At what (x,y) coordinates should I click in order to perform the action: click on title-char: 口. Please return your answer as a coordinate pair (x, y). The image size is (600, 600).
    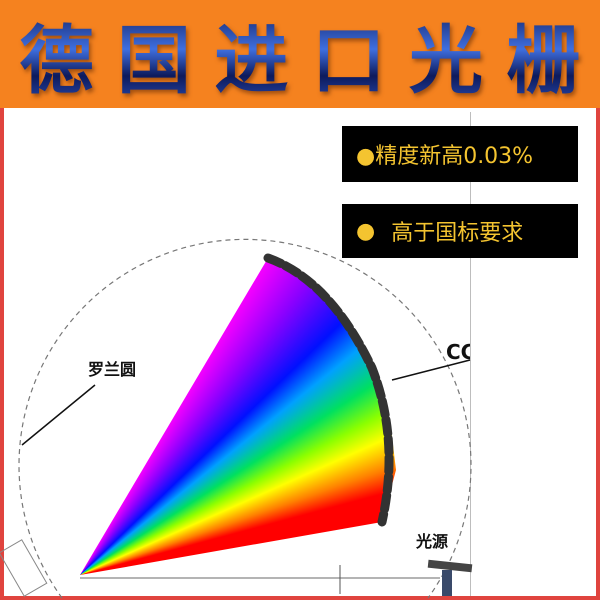
    Looking at the image, I should click on (349, 54).